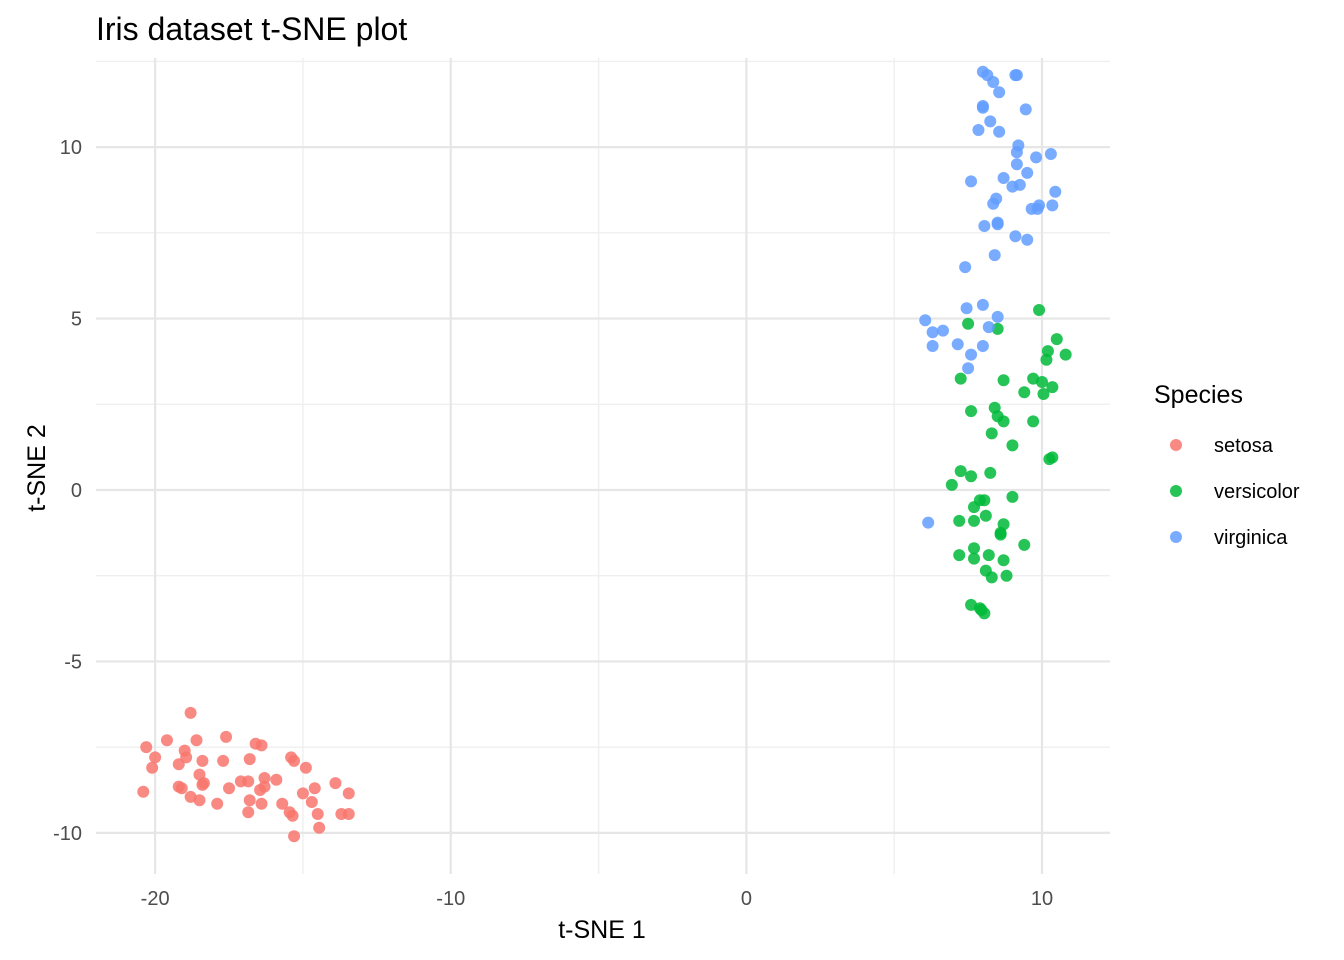  Describe the element at coordinates (1251, 538) in the screenshot. I see `legend-label-virginica: virginica` at that location.